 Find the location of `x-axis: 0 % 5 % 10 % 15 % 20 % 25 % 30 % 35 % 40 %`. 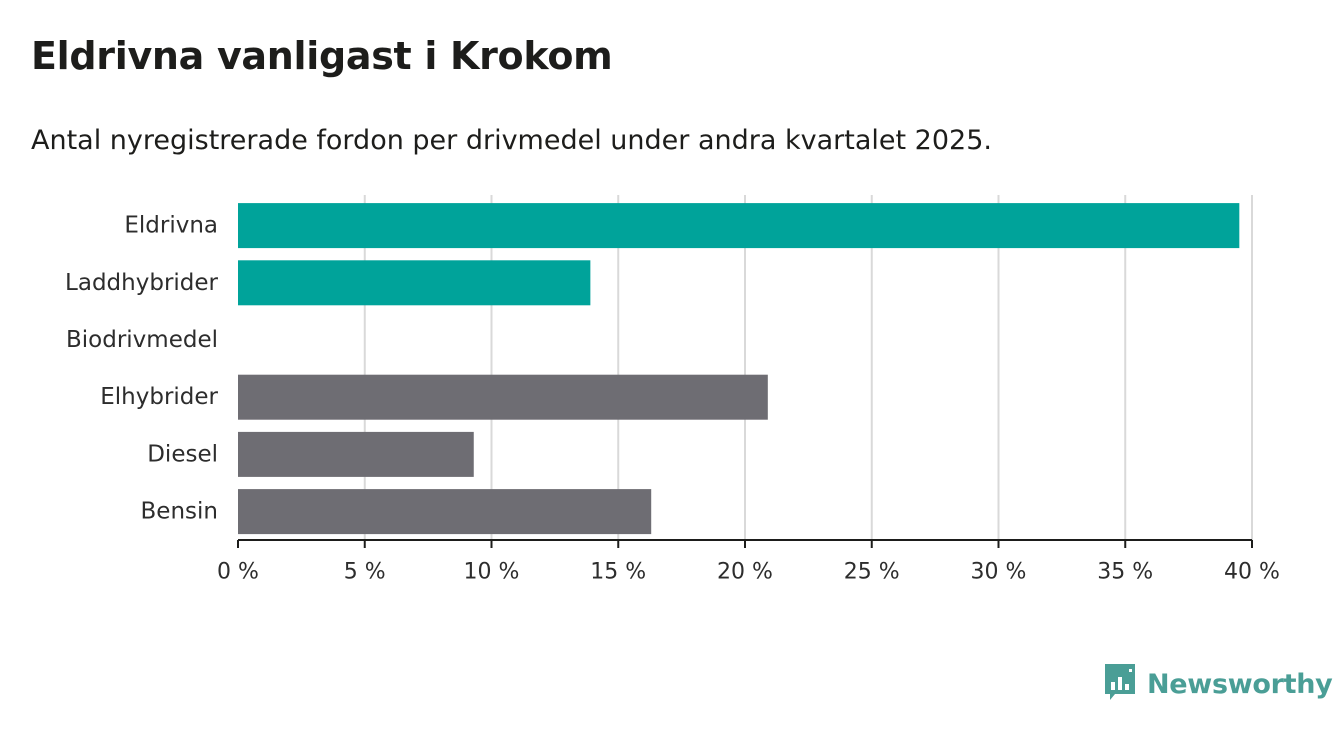

x-axis: 0 % 5 % 10 % 15 % 20 % 25 % 30 % 35 % 40 % is located at coordinates (748, 562).